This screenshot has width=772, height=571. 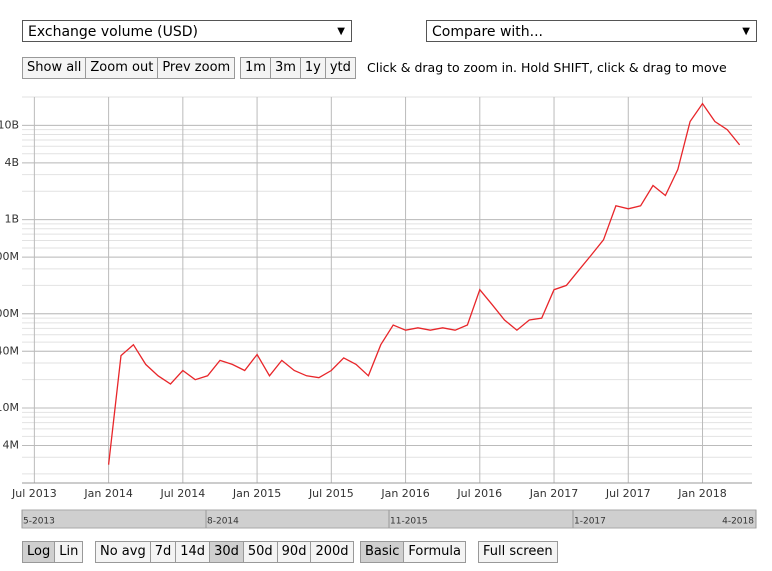 I want to click on x-tick-label: Jan 2018, so click(x=701, y=493).